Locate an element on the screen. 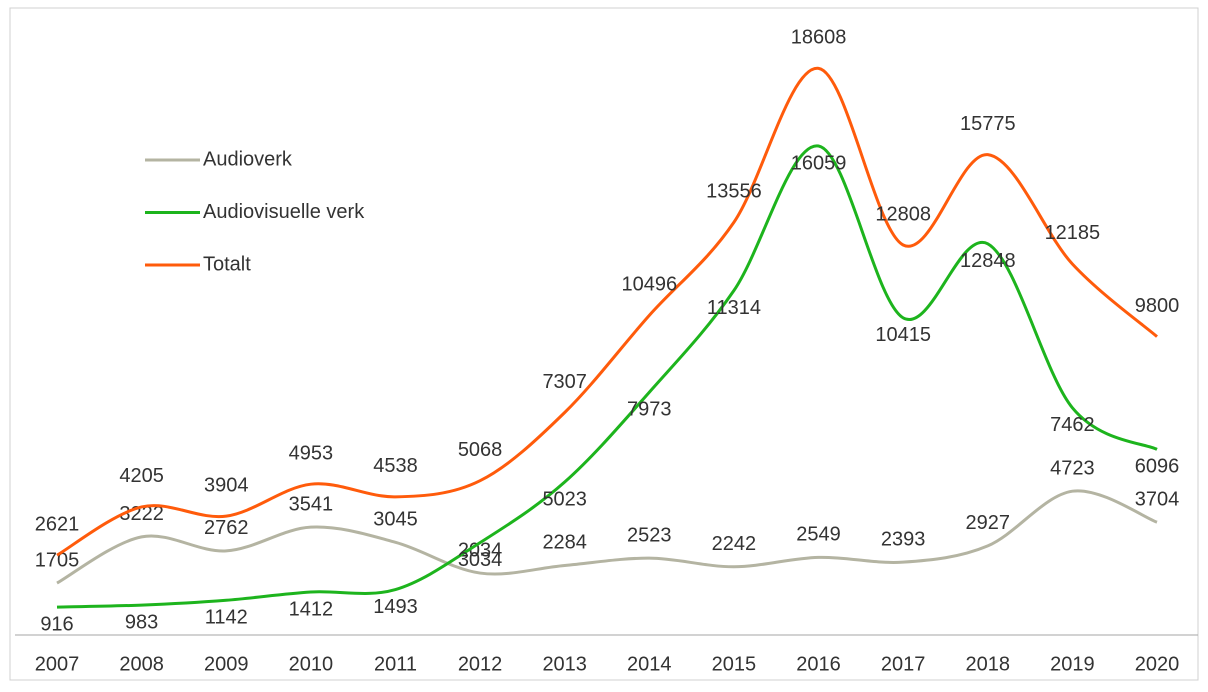  data-label: 4723 is located at coordinates (1072, 468).